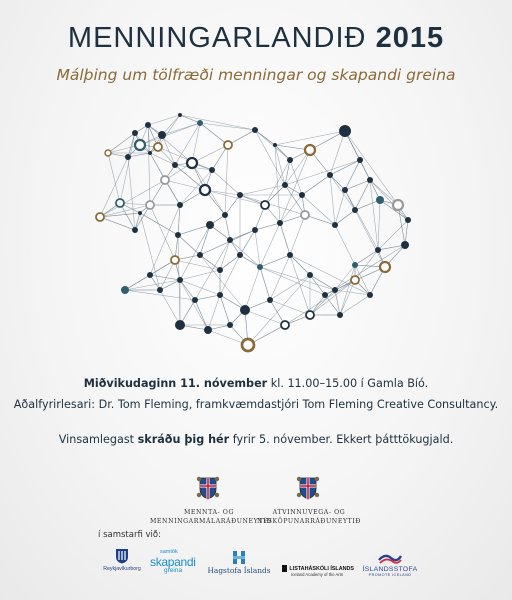  What do you see at coordinates (183, 439) in the screenshot?
I see `registration-link: skráðu þig hér` at bounding box center [183, 439].